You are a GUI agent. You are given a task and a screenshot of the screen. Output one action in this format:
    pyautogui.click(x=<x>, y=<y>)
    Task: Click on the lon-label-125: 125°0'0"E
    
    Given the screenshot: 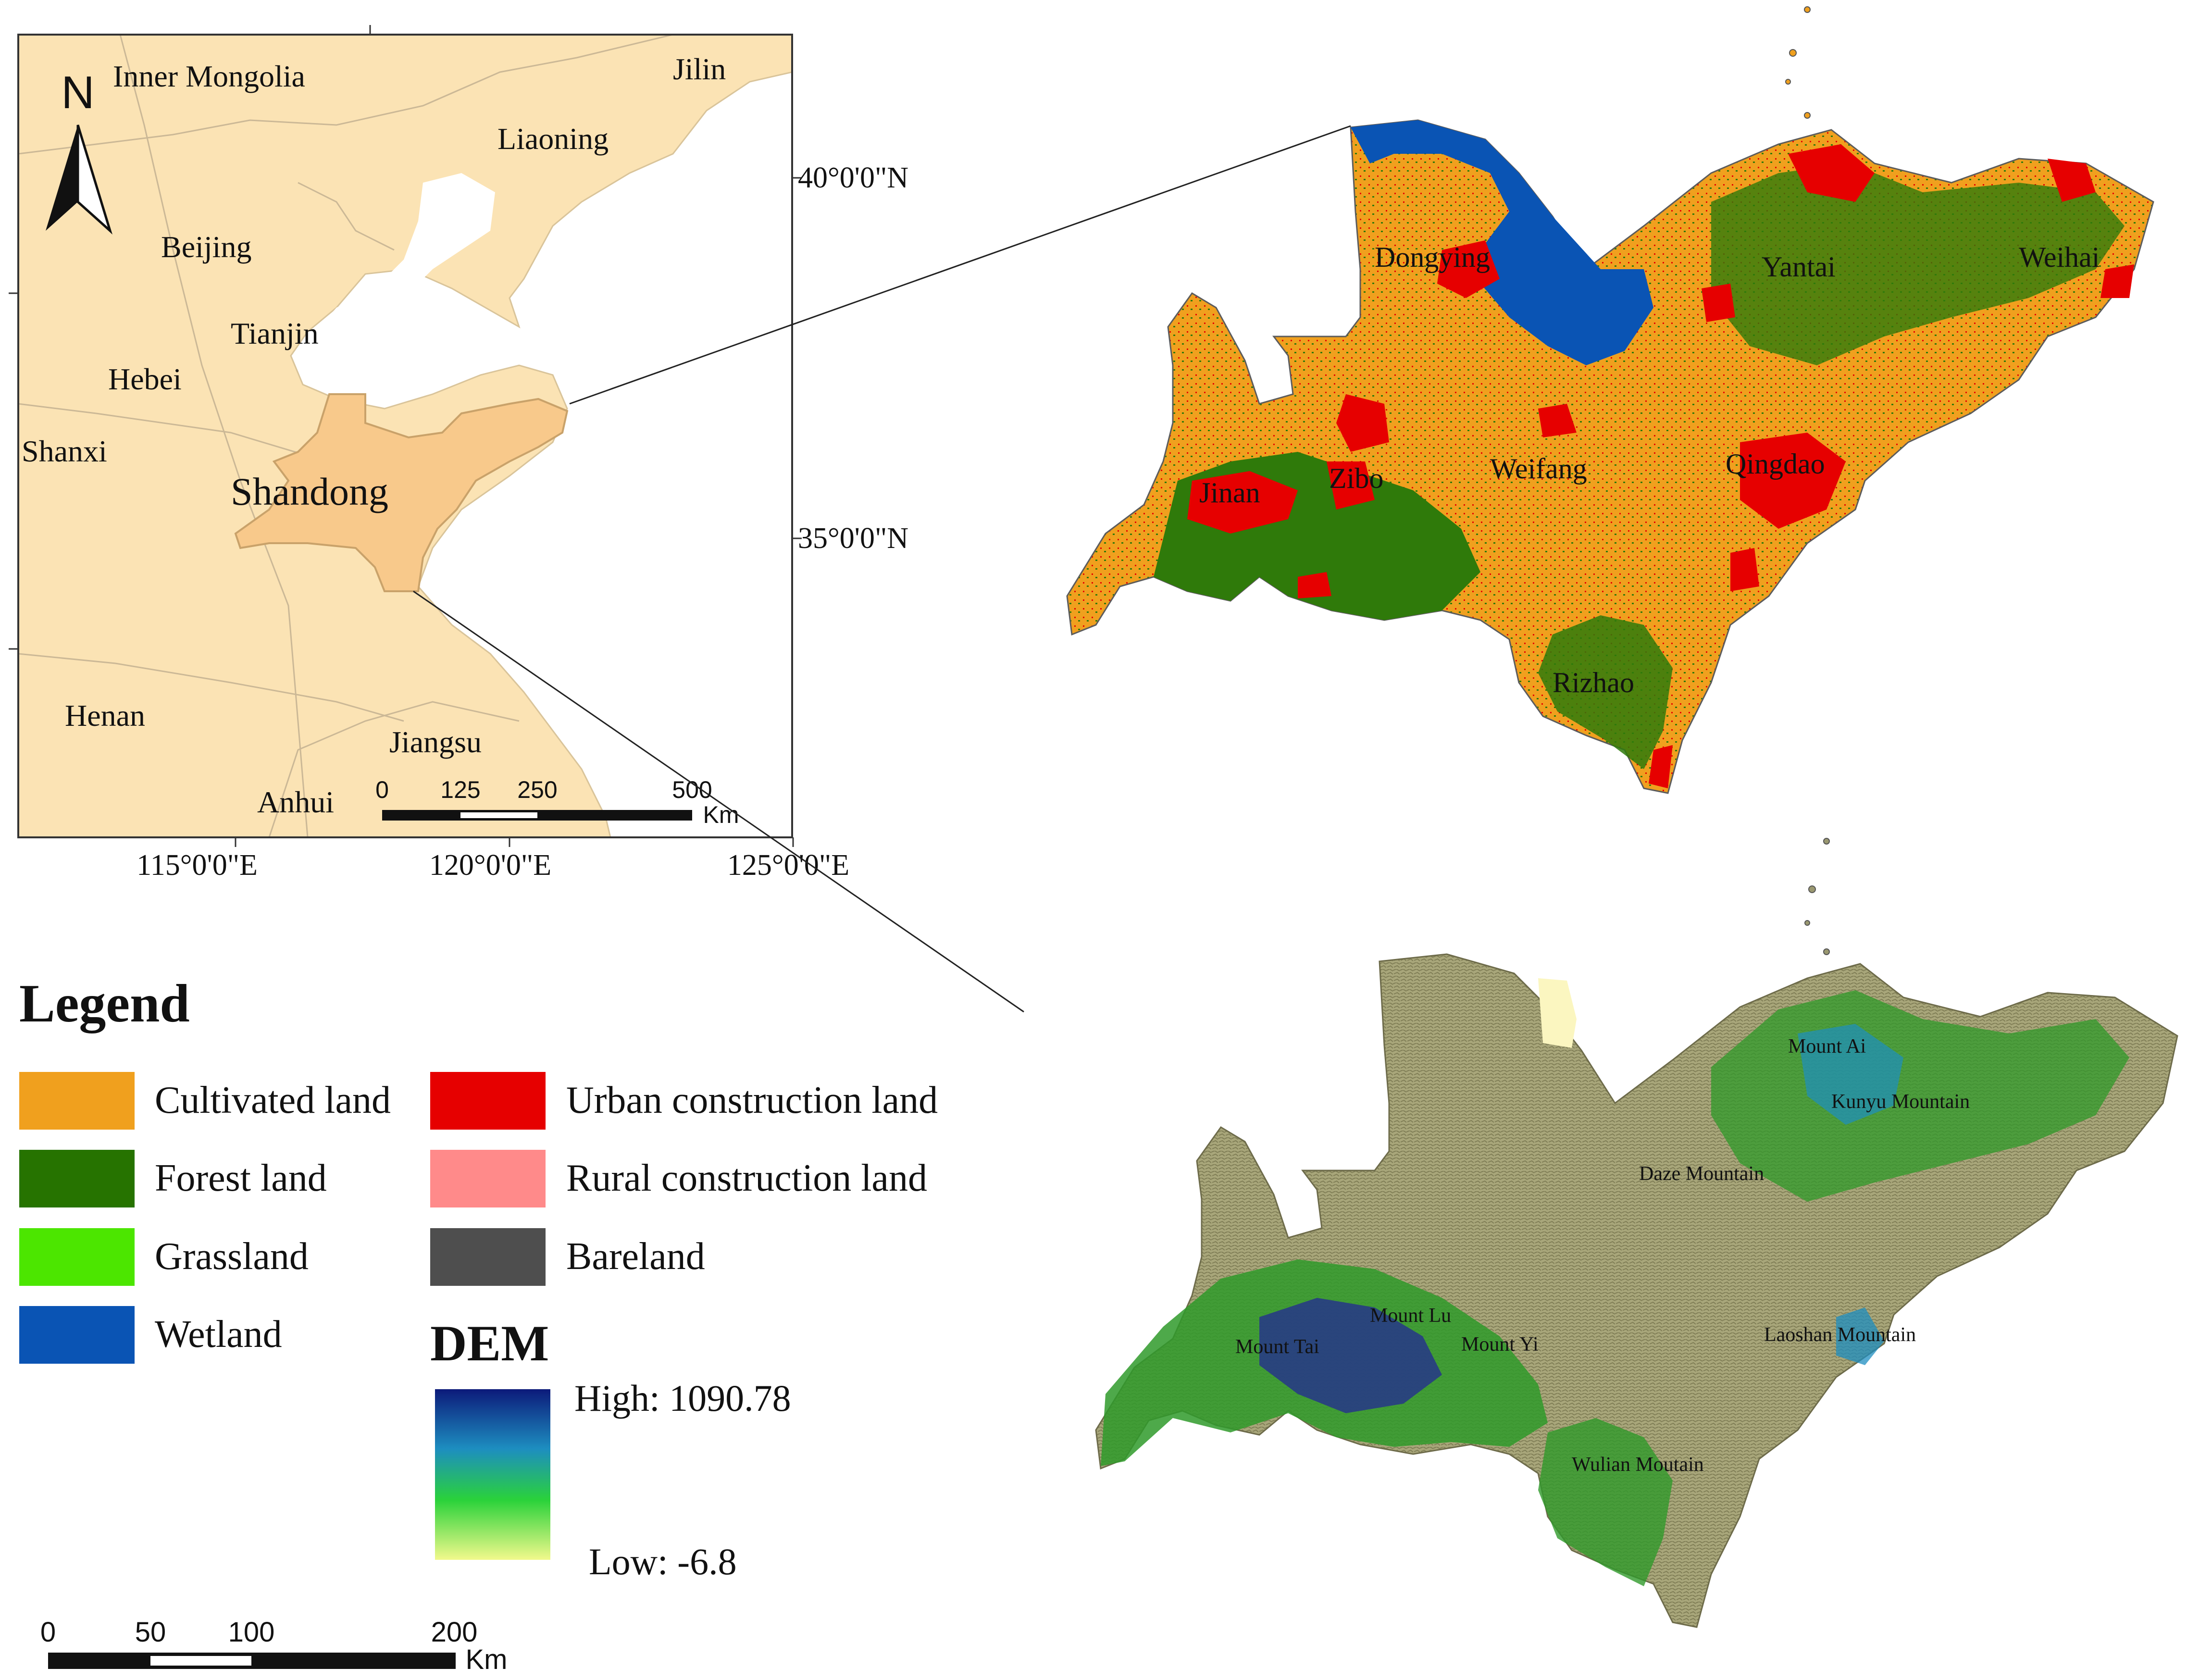 What is the action you would take?
    pyautogui.click(x=788, y=865)
    